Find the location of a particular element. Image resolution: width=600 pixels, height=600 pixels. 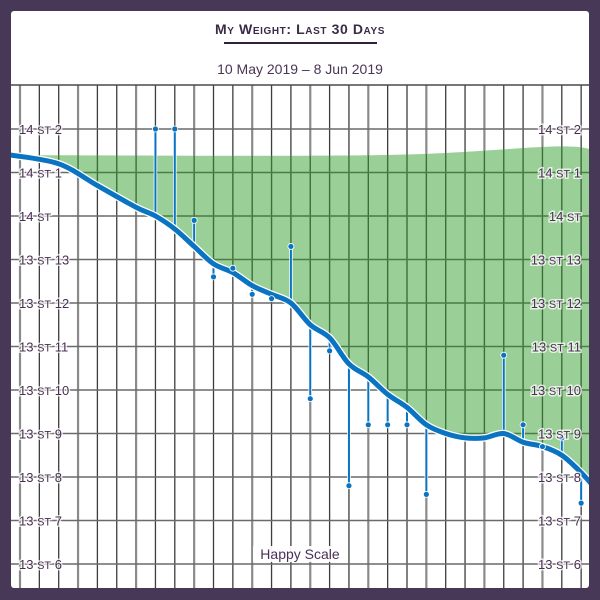

title-underline is located at coordinates (300, 43).